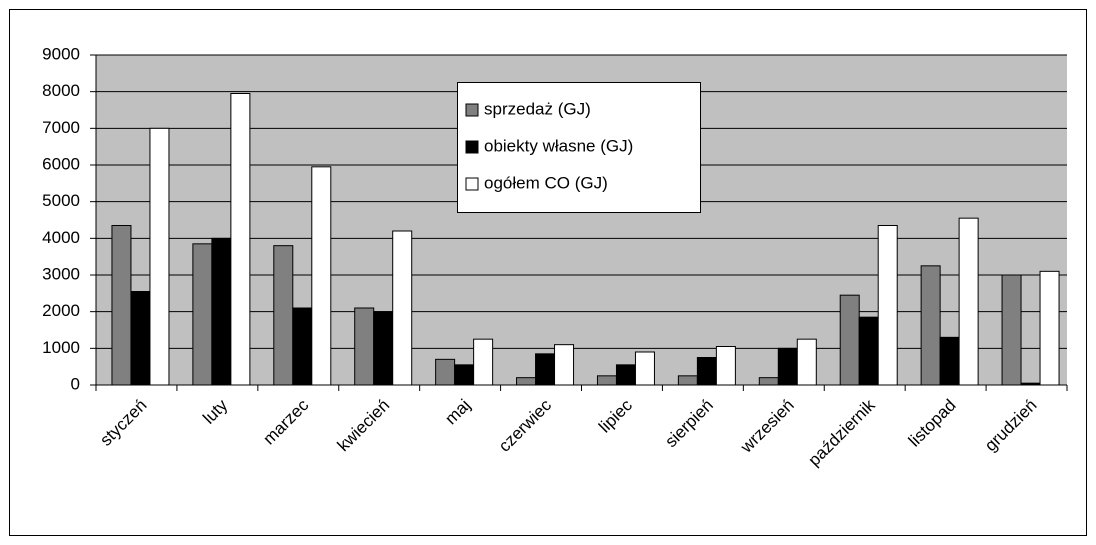 The image size is (1096, 545). Describe the element at coordinates (61, 200) in the screenshot. I see `y-tick-label: 5000` at that location.